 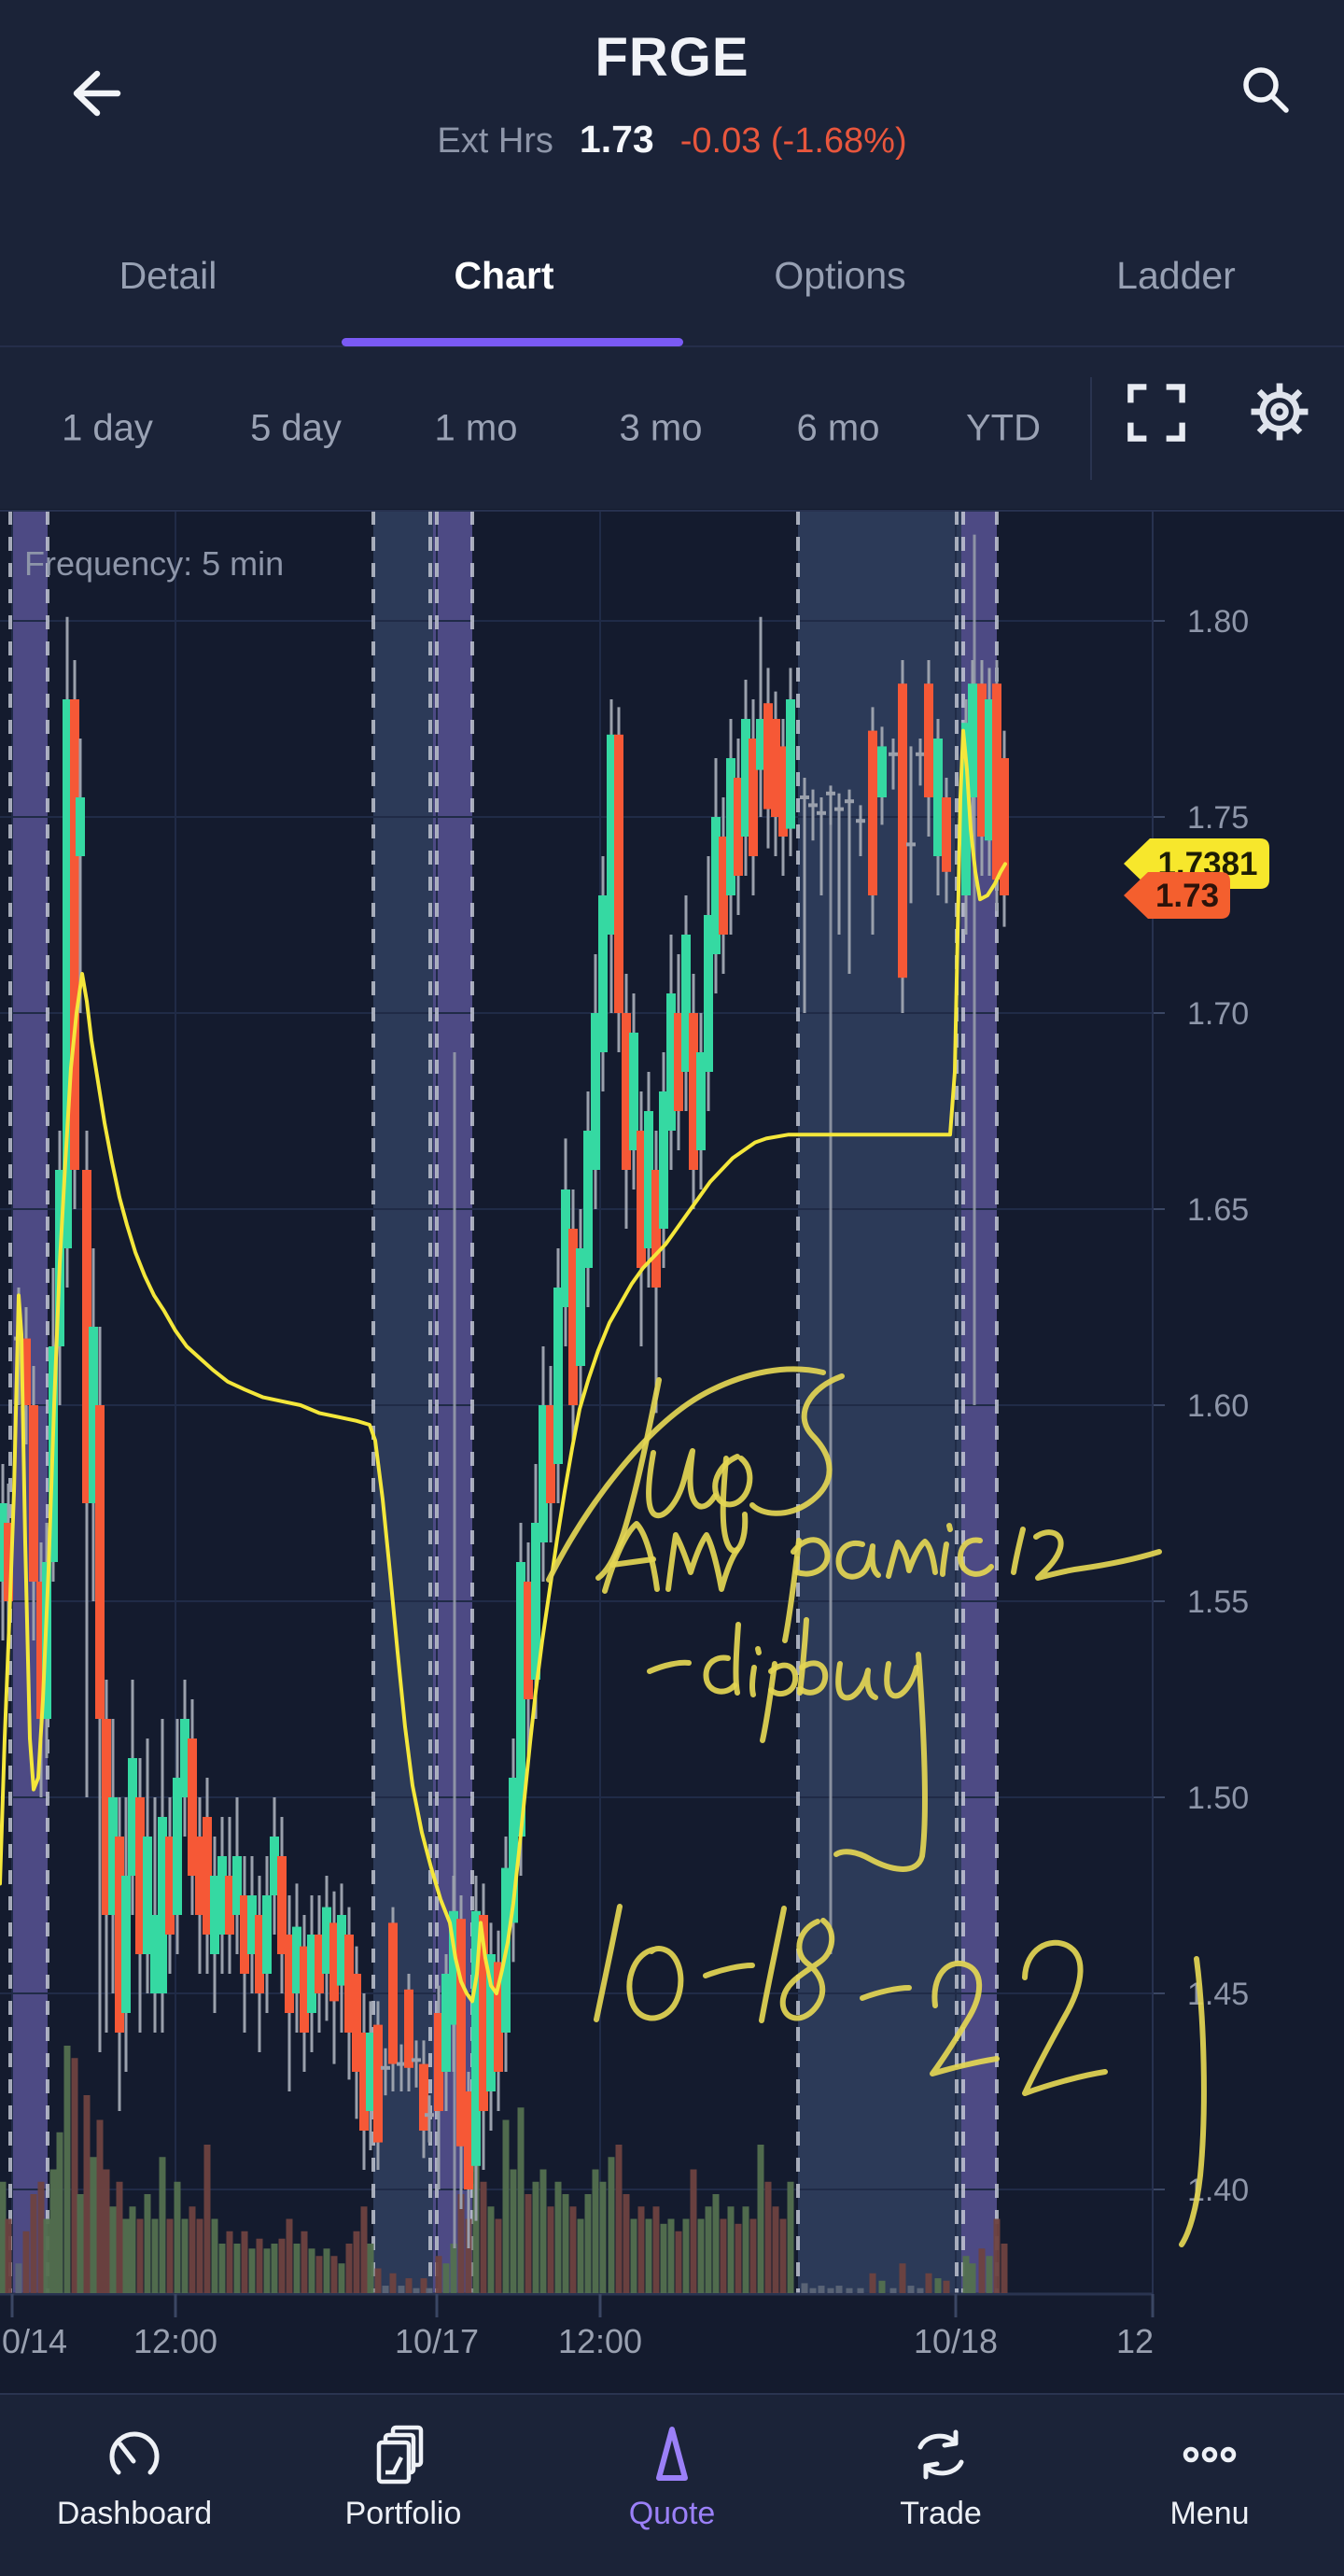 I want to click on svg-text: 10/18, so click(x=956, y=2341).